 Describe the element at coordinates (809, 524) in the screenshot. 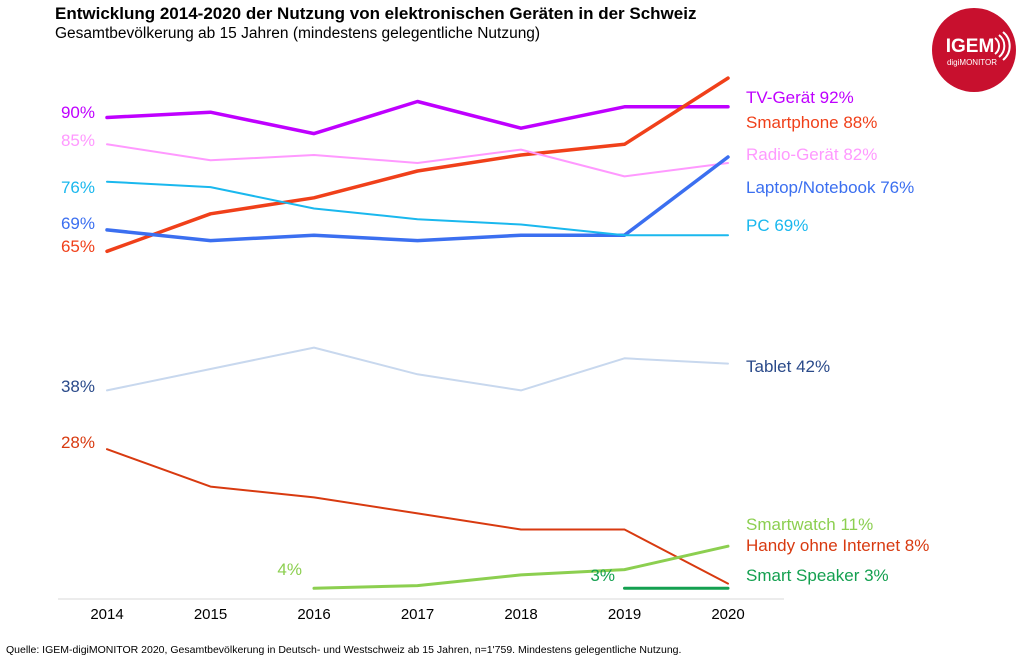

I see `series-end-label: Smartwatch 11%` at that location.